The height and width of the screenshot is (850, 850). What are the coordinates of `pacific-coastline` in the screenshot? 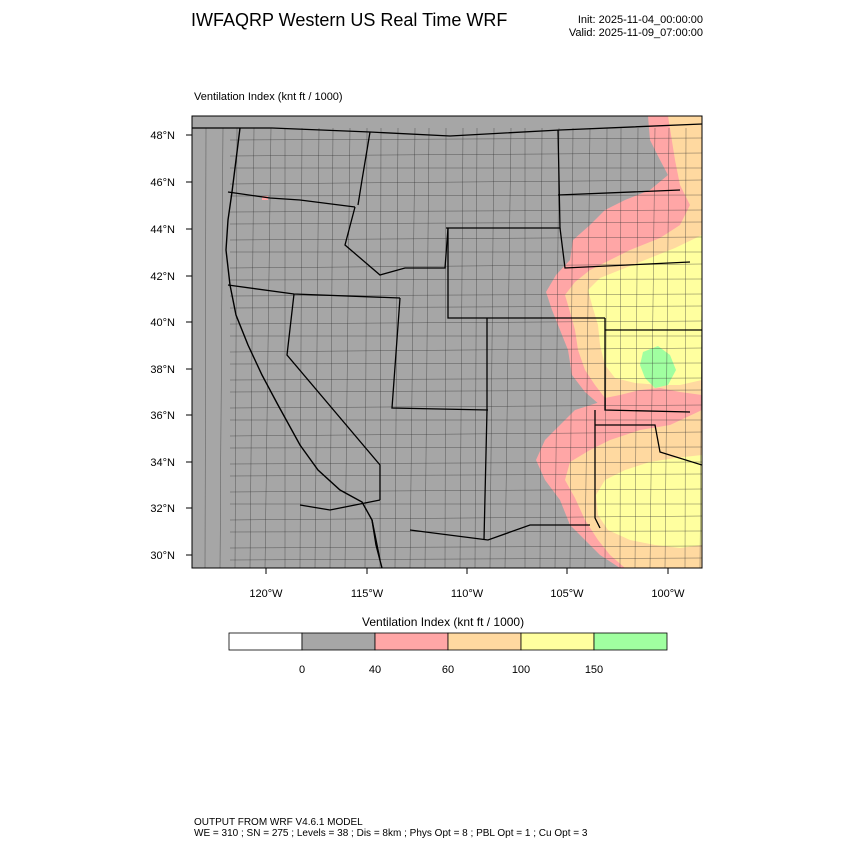 It's located at (303, 344).